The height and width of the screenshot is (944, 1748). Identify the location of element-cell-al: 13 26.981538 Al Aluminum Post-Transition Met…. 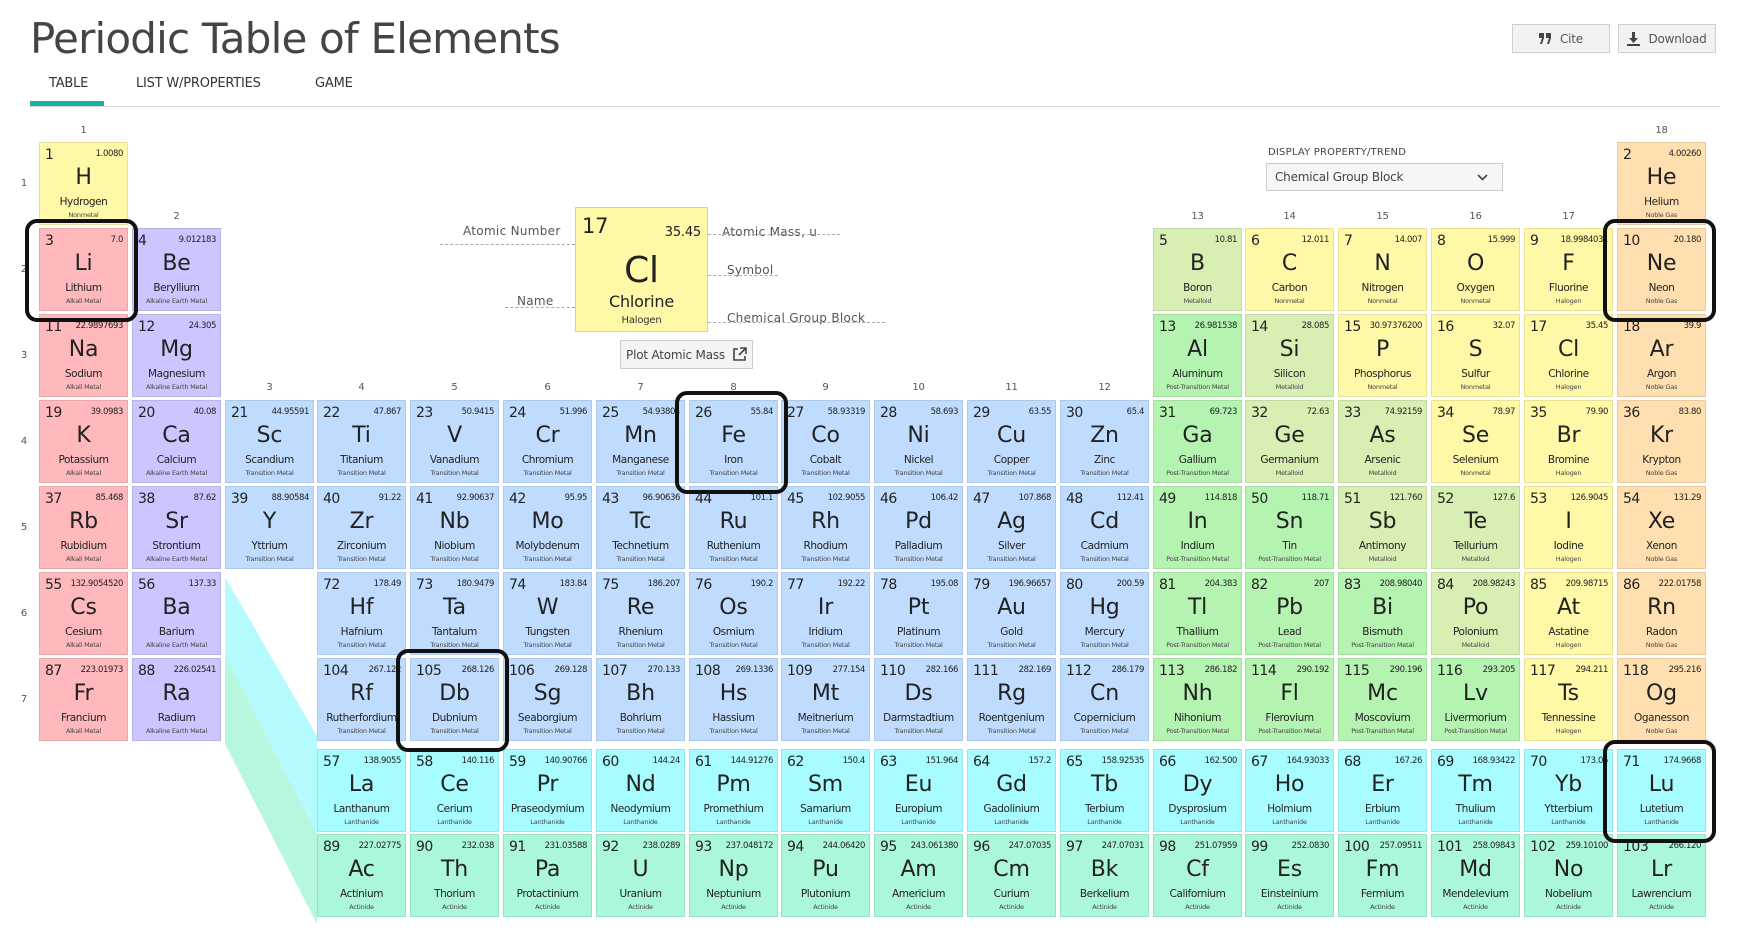
(1197, 355).